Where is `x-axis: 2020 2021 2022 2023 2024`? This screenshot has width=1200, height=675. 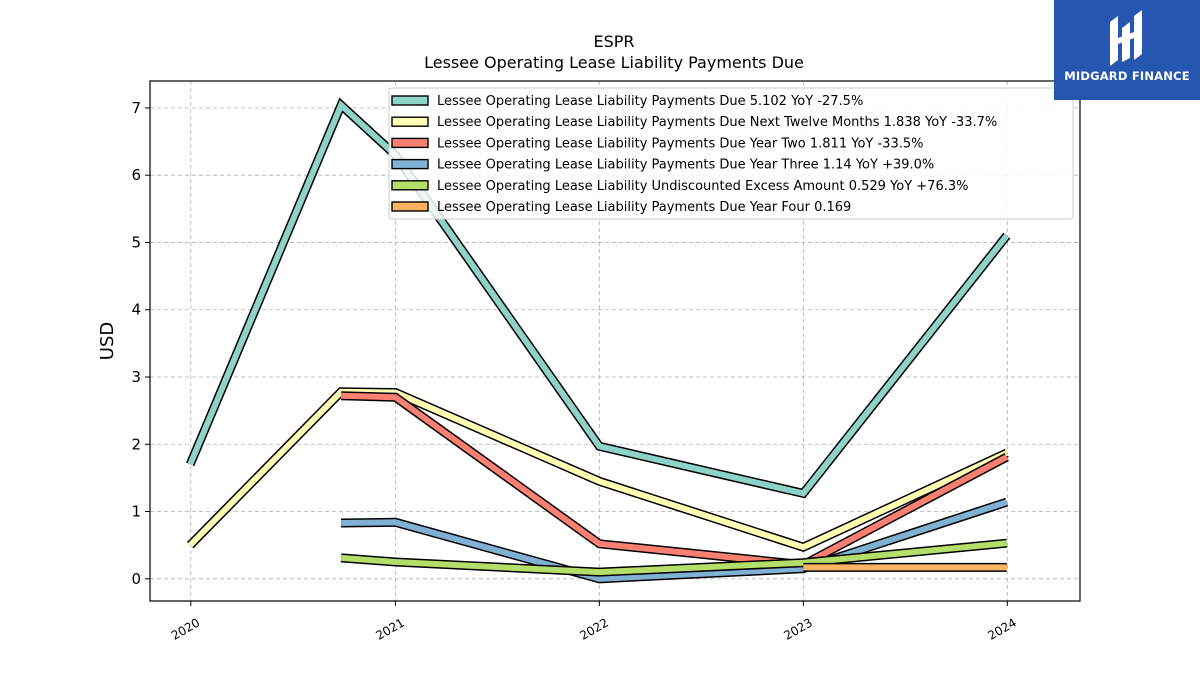 x-axis: 2020 2021 2022 2023 2024 is located at coordinates (594, 622).